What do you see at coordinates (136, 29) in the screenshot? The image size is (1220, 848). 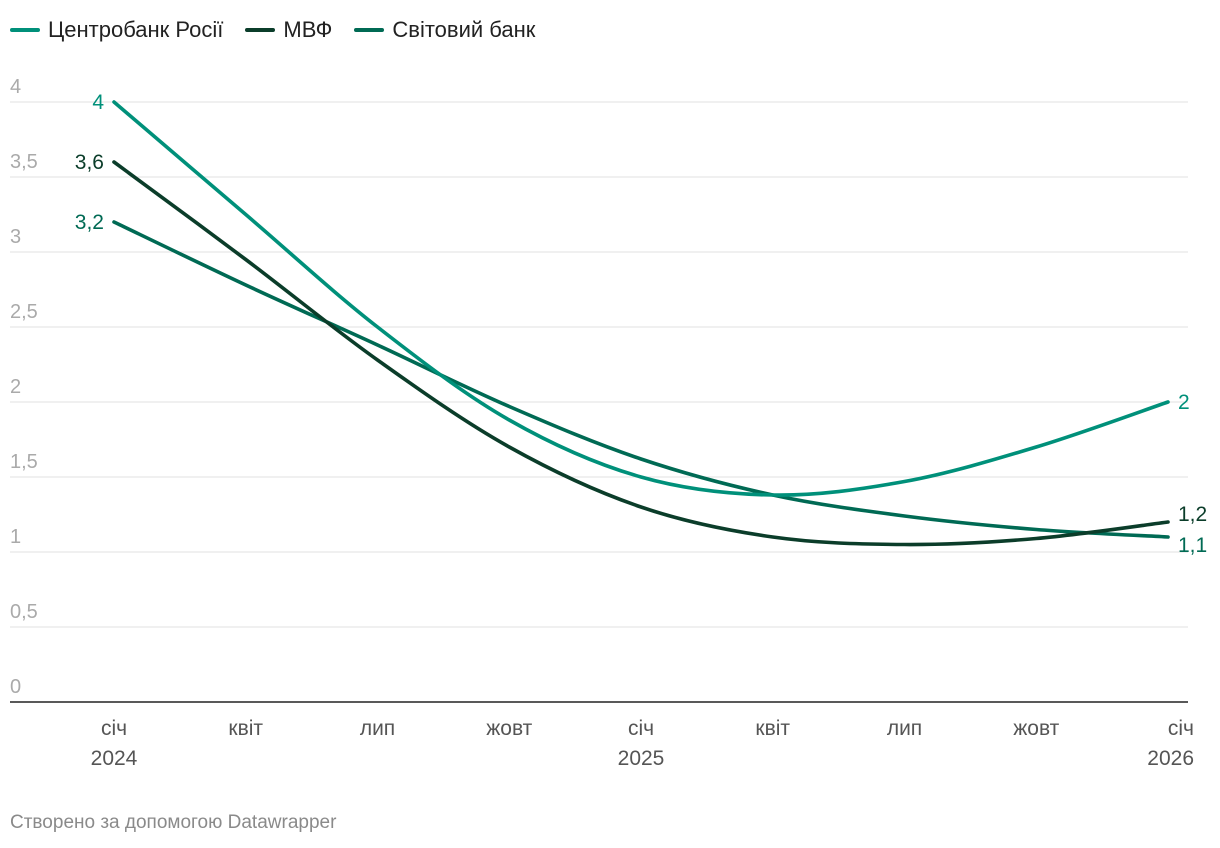 I see `legend-label-central-bank: Центробанк Росії` at bounding box center [136, 29].